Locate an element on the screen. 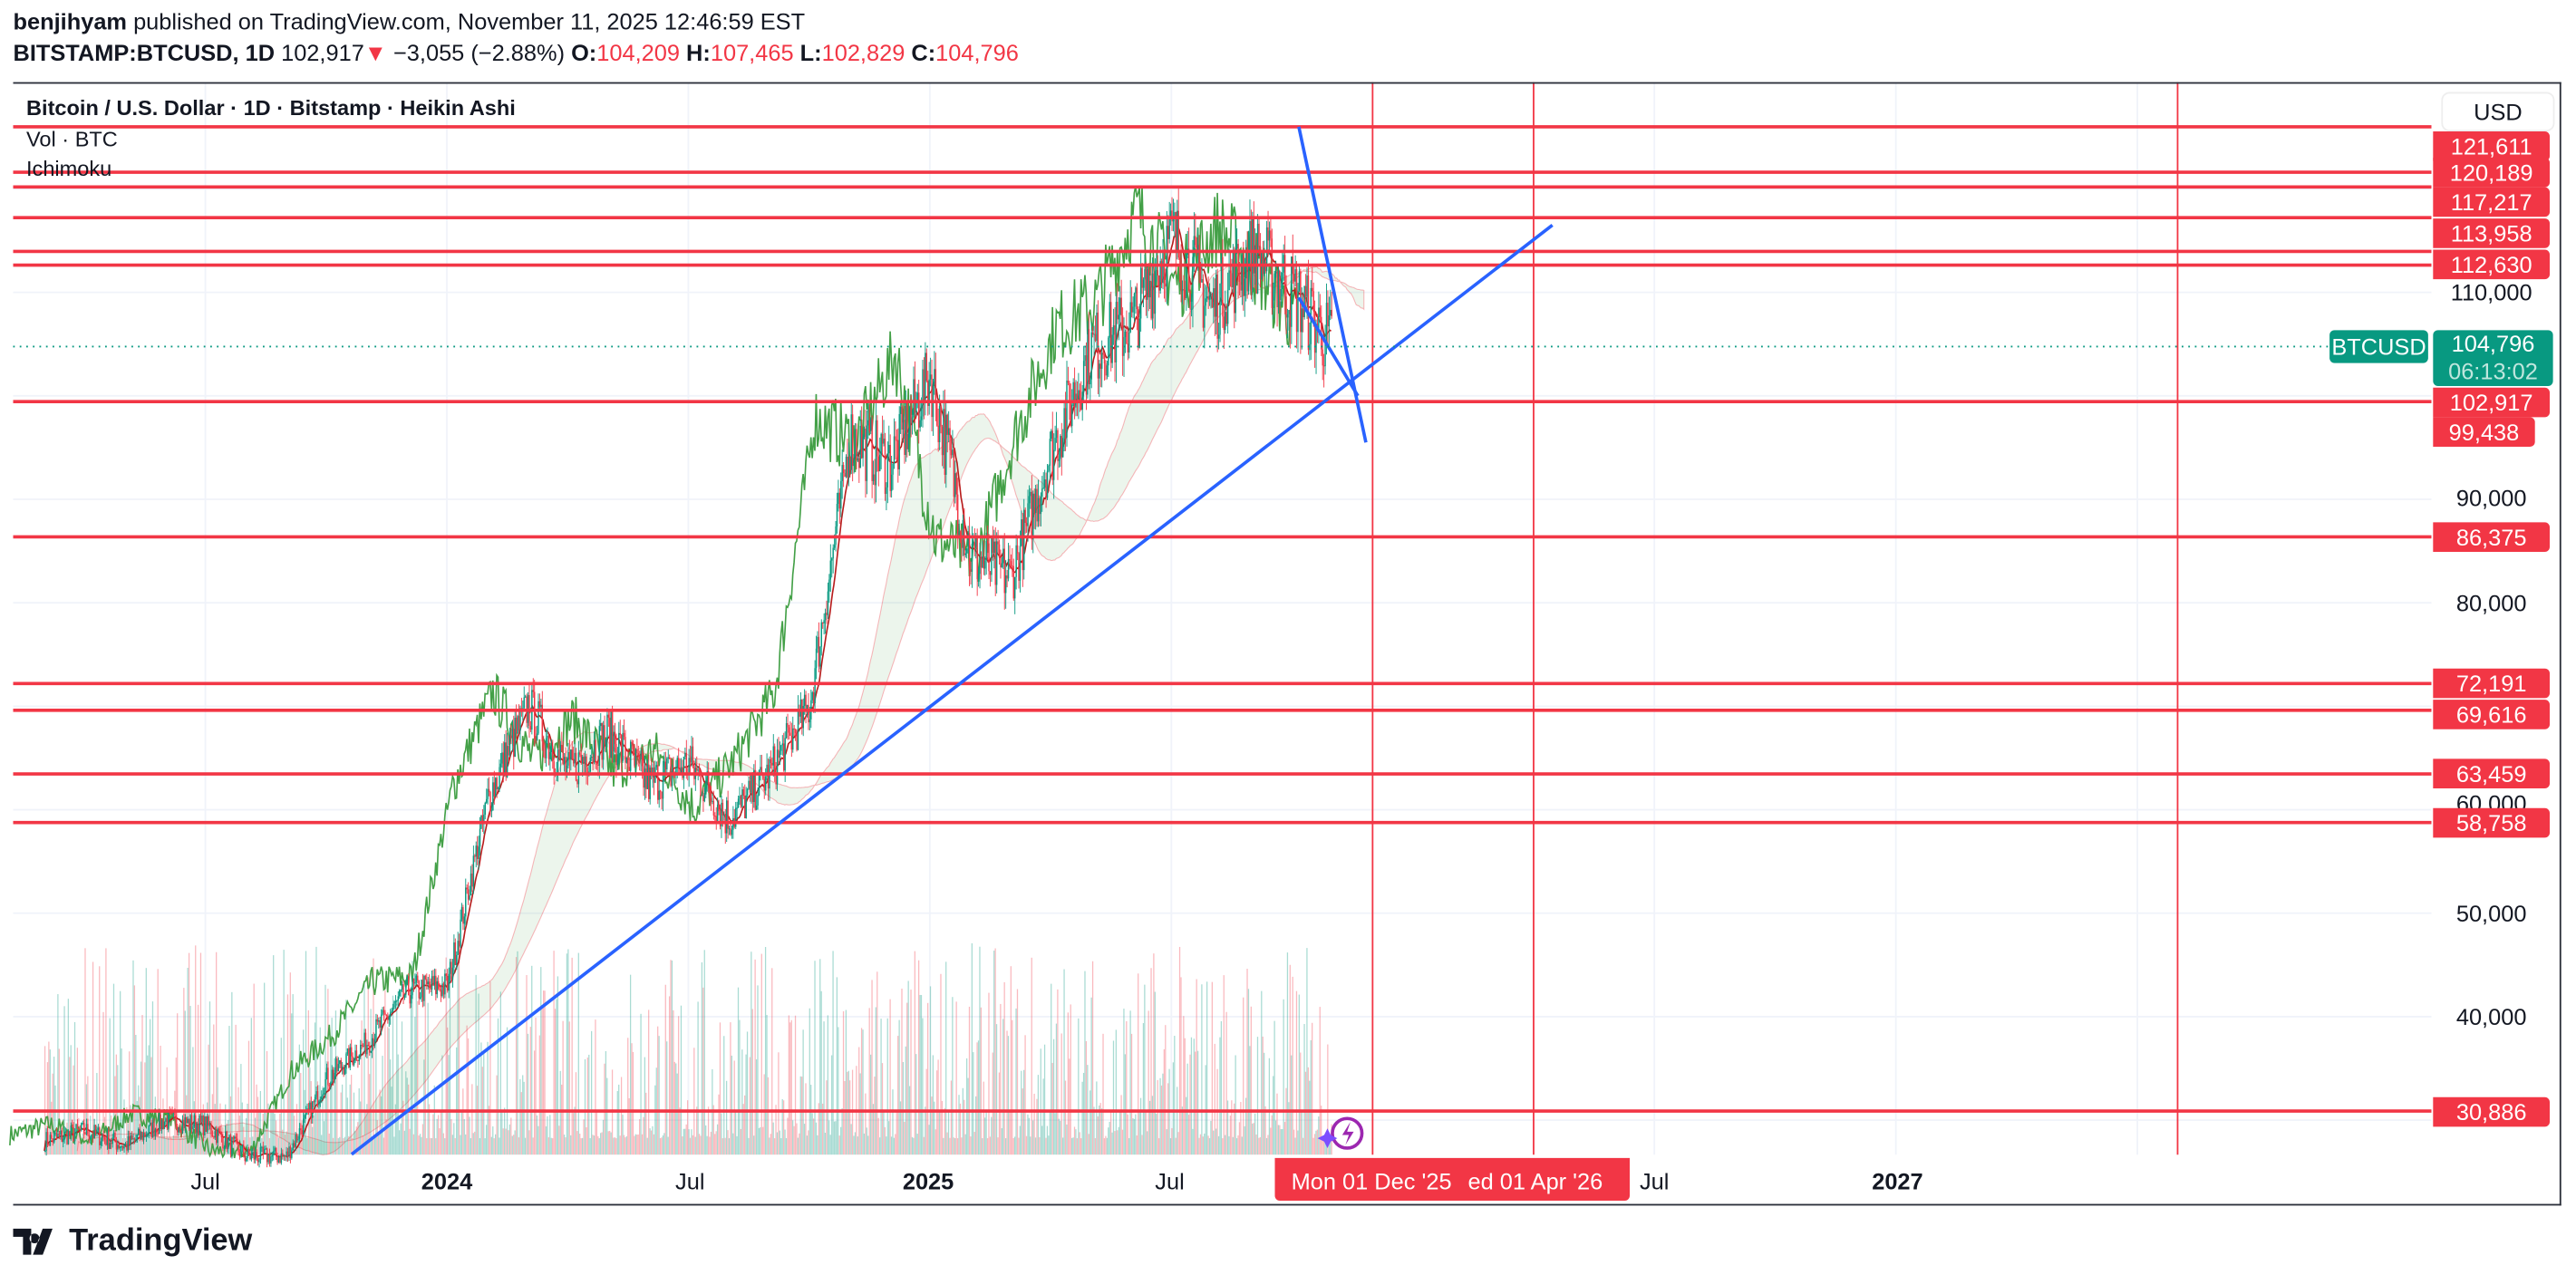 Image resolution: width=2576 pixels, height=1275 pixels. legend-volume: Vol · BTC is located at coordinates (72, 138).